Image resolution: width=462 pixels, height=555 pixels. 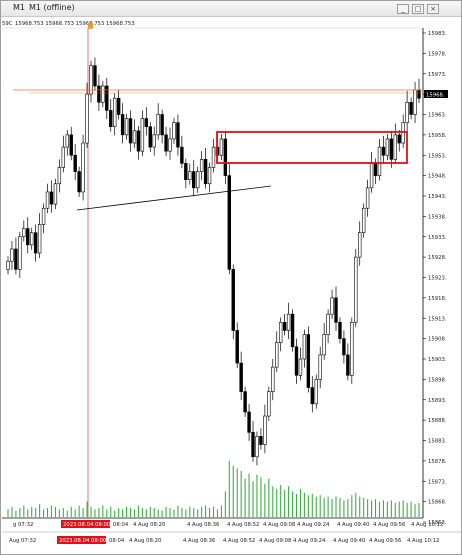 What do you see at coordinates (427, 525) in the screenshot?
I see `time-tick-label: 4 Aug 10:12` at bounding box center [427, 525].